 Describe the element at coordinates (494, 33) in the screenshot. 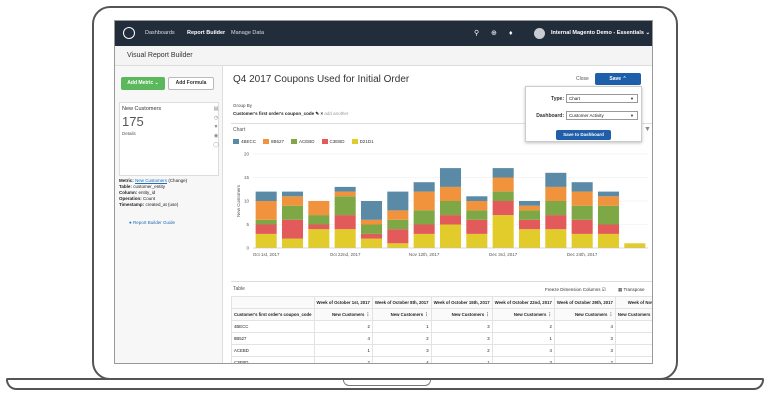

I see `help-icon: ⊕` at that location.